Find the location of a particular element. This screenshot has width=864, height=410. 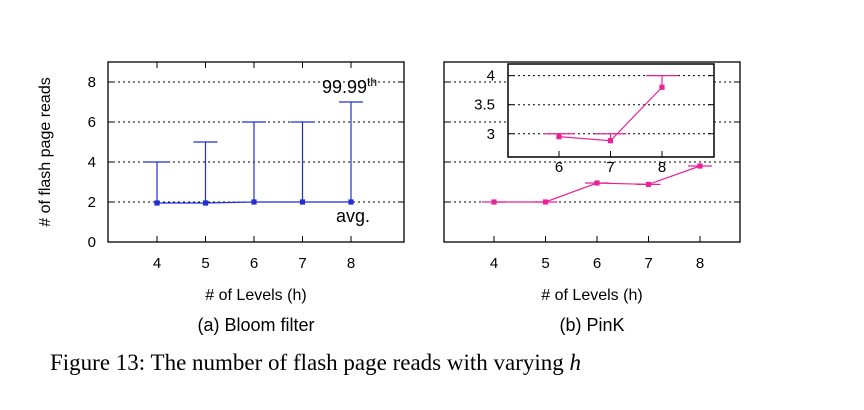

chart-a-avg-annotation: avg. is located at coordinates (353, 216).